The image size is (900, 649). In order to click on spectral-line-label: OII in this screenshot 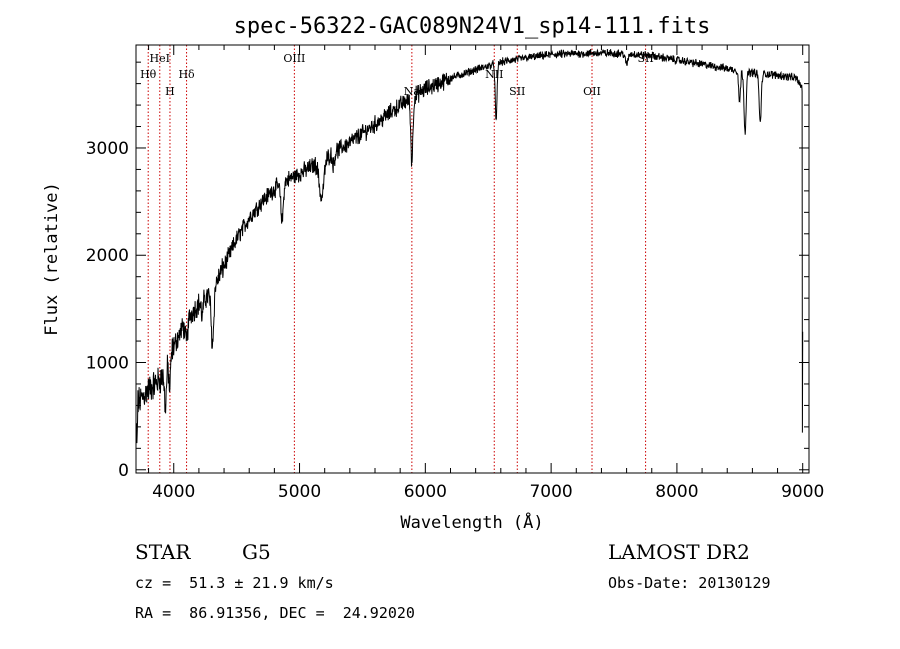, I will do `click(592, 91)`.